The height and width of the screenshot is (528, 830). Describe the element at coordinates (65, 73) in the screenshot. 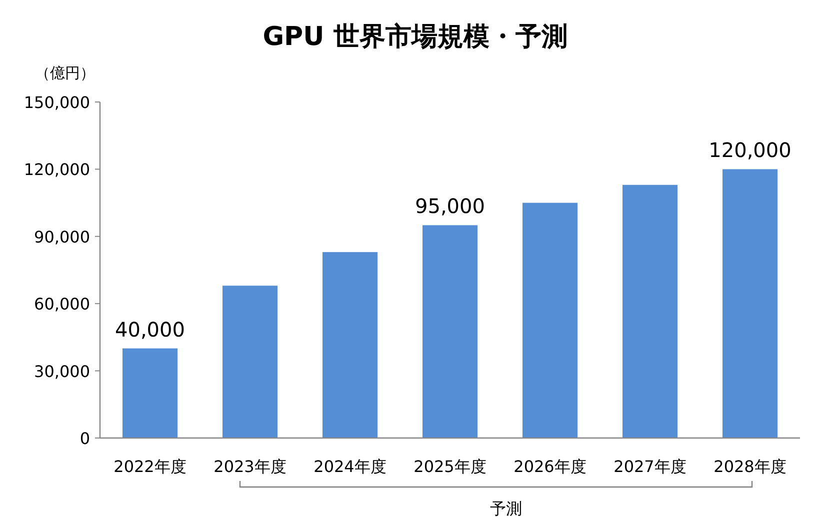

I see `y-axis-title: （億円）` at that location.